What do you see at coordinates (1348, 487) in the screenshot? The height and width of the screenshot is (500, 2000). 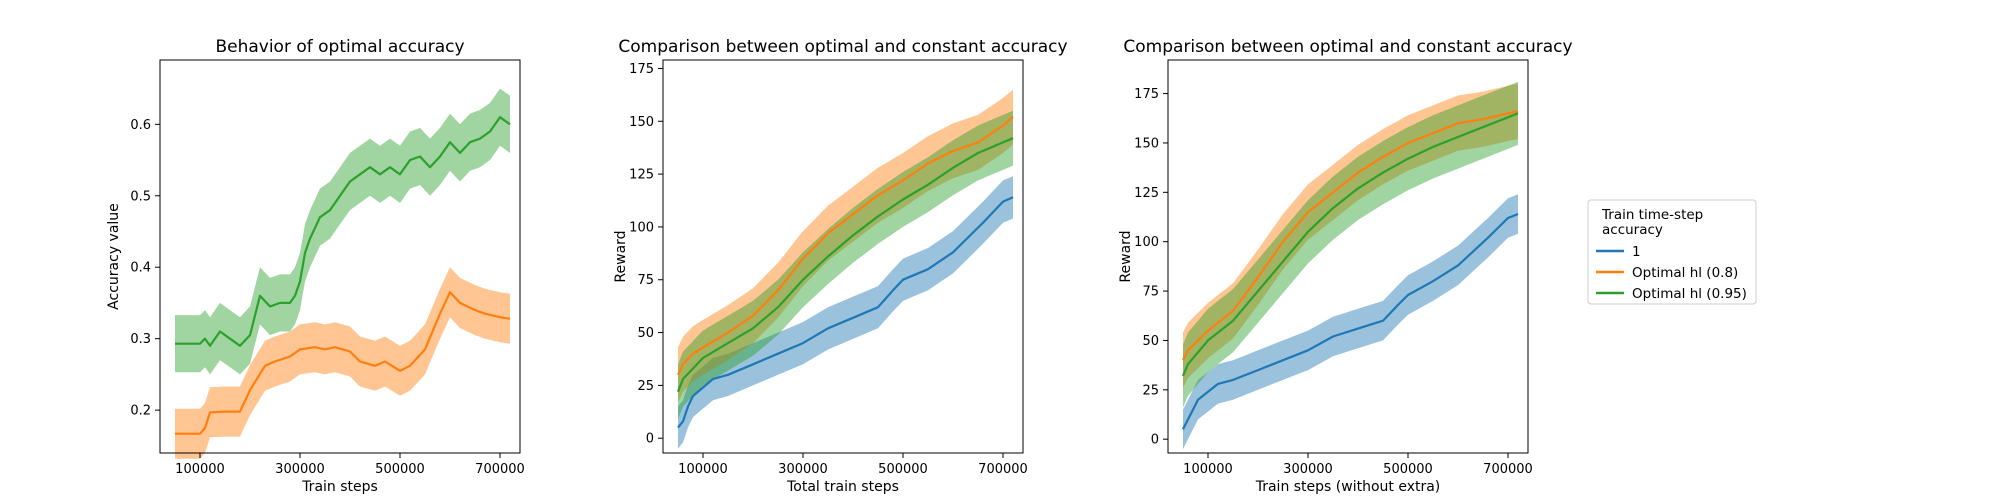 I see `x-axis-label: Train steps (without extra)` at bounding box center [1348, 487].